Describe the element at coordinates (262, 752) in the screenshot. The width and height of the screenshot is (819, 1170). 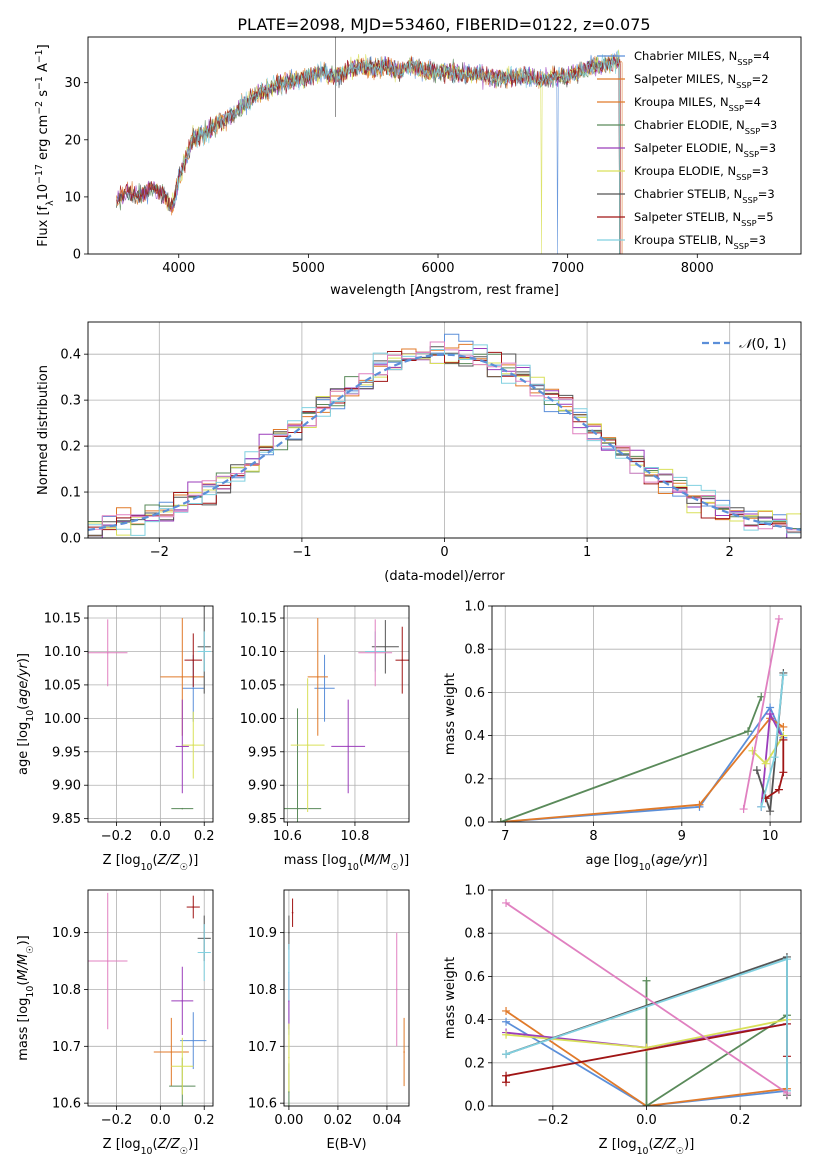
I see `y-tick-label: 9.95` at that location.